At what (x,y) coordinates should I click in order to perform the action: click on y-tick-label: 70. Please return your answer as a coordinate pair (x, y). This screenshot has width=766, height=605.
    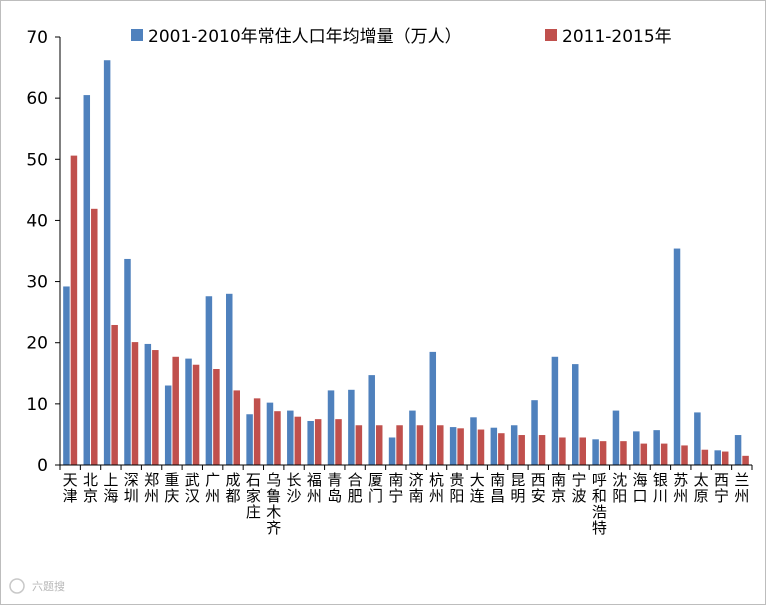
    Looking at the image, I should click on (37, 38).